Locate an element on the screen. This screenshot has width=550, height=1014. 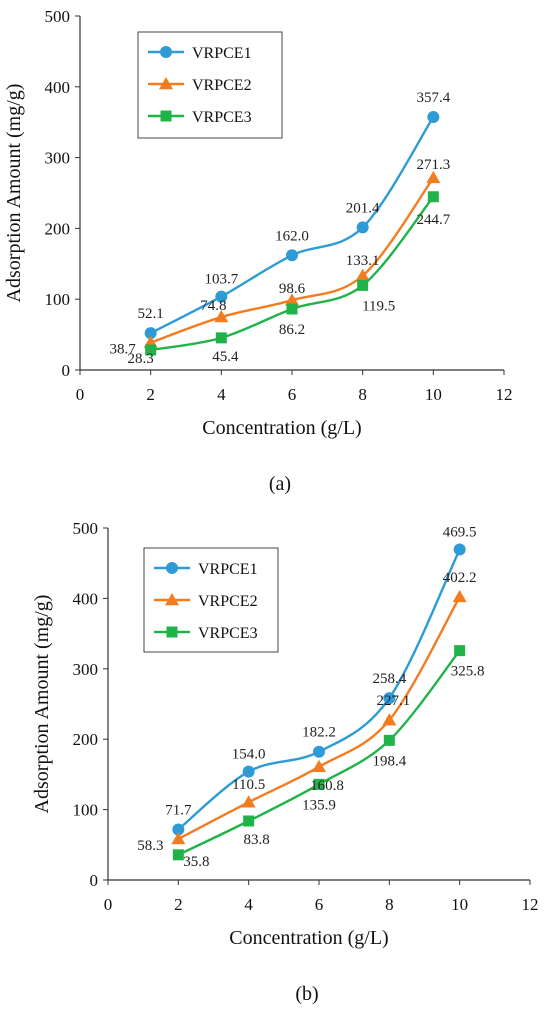
x-tick-label: 8 is located at coordinates (389, 904).